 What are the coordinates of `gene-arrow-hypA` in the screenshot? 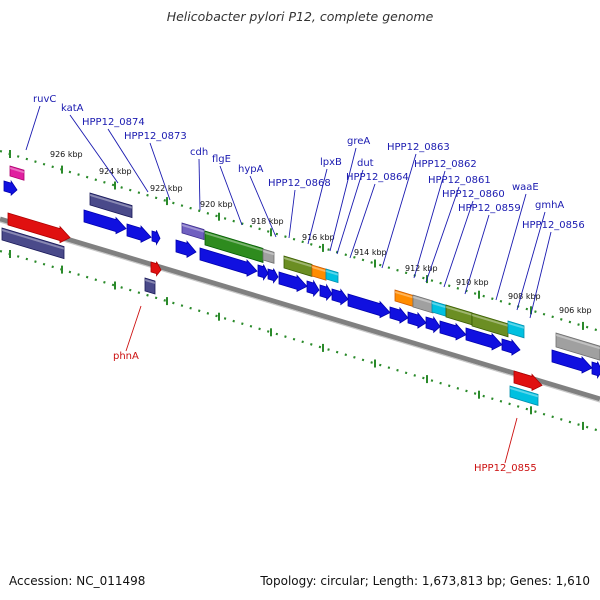 It's located at (263, 272).